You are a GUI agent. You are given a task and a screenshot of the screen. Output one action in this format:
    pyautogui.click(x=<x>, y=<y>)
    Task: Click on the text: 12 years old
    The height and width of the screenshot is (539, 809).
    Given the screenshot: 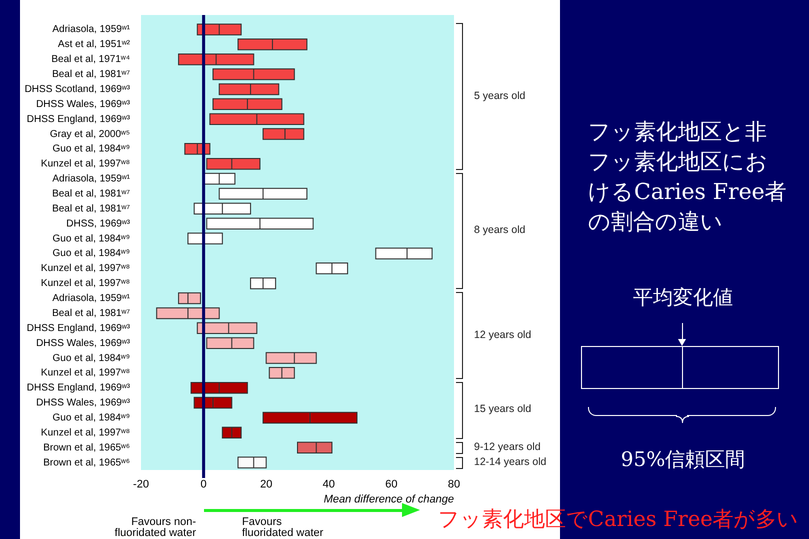 What is the action you would take?
    pyautogui.click(x=503, y=334)
    